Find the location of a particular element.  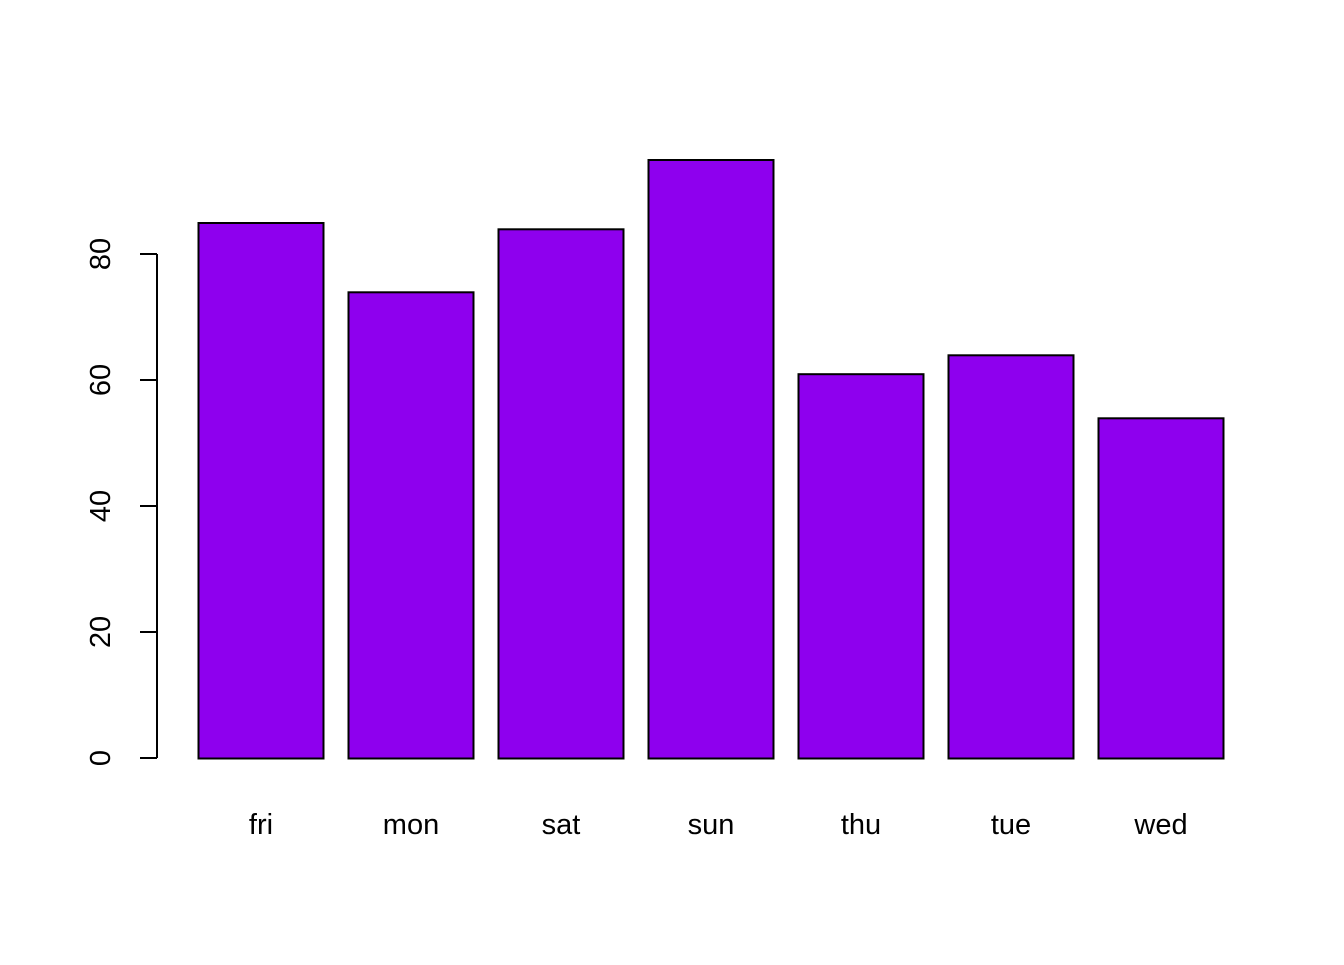

bar-thu is located at coordinates (861, 566).